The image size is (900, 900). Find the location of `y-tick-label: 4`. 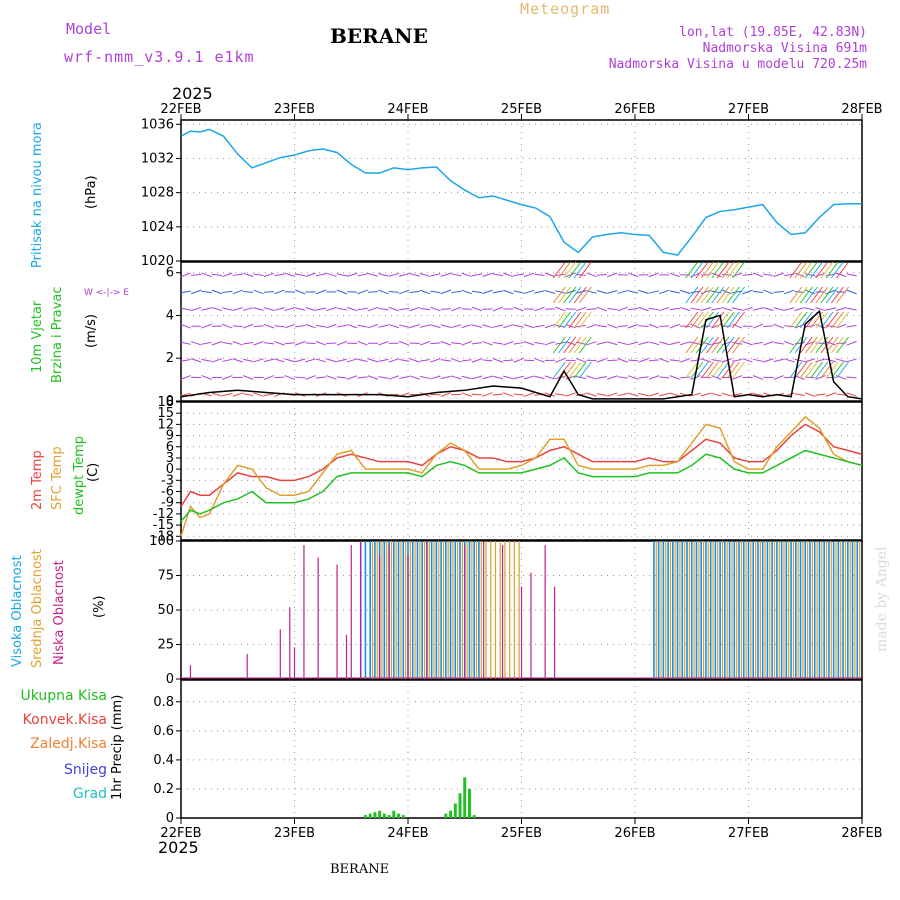

y-tick-label: 4 is located at coordinates (170, 315).